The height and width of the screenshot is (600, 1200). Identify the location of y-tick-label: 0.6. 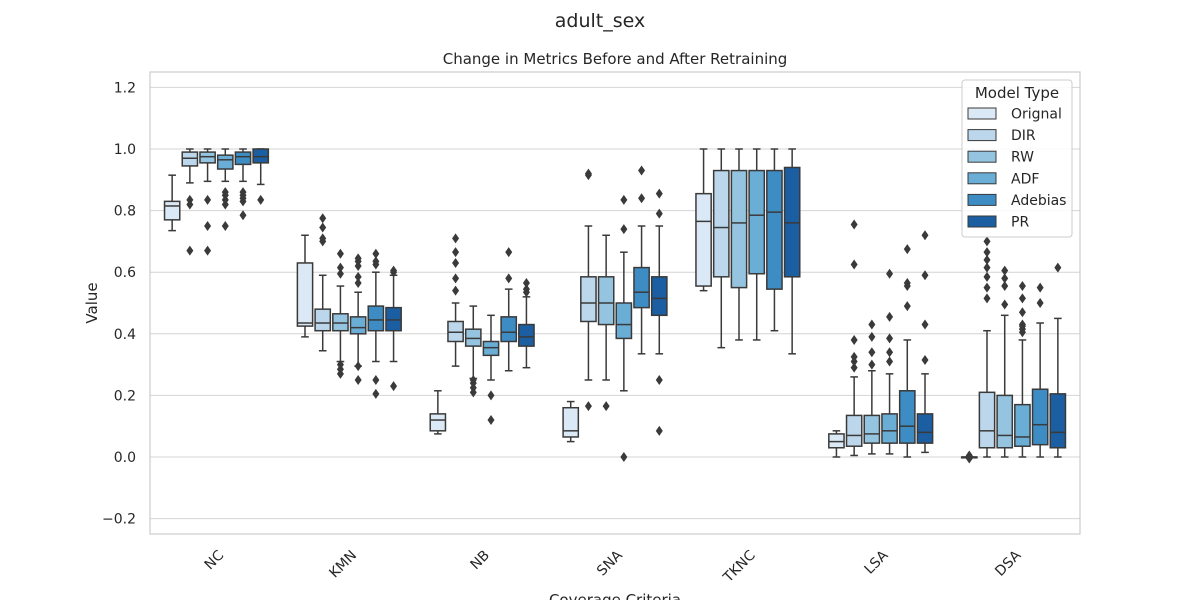
(125, 273).